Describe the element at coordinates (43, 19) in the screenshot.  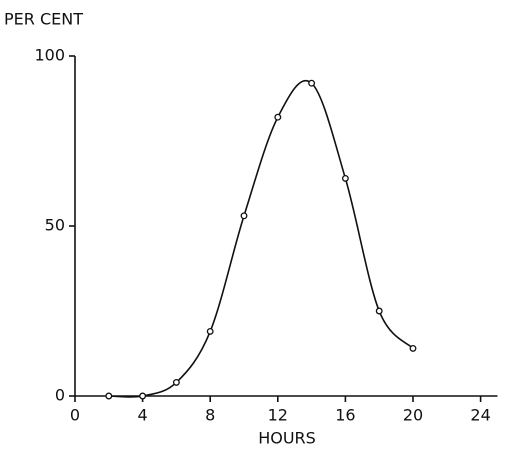
I see `y-axis-label: PER CENT` at that location.